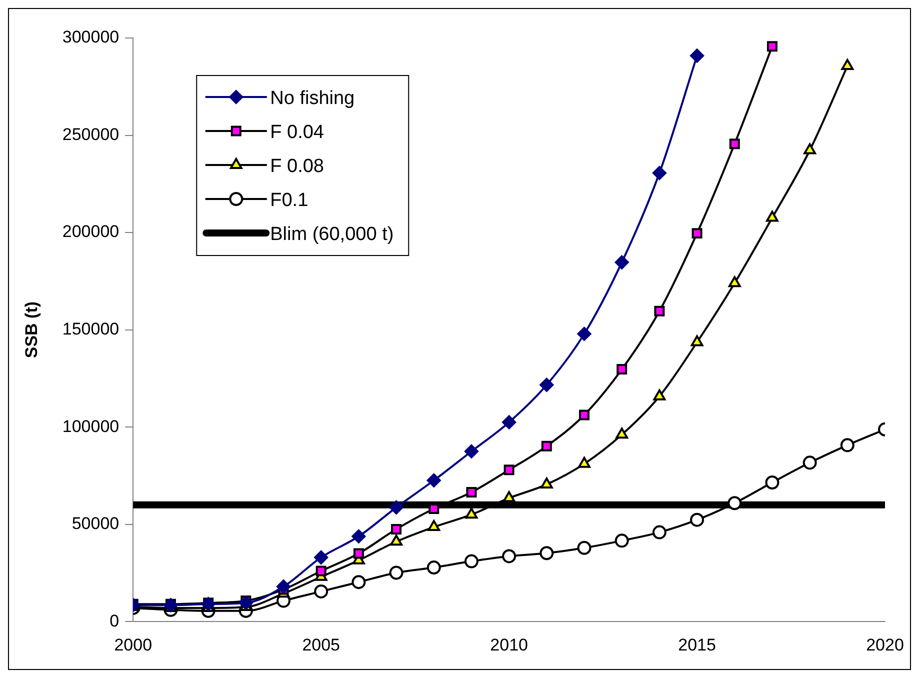 The image size is (919, 678). I want to click on y-tick-label: 250000, so click(91, 134).